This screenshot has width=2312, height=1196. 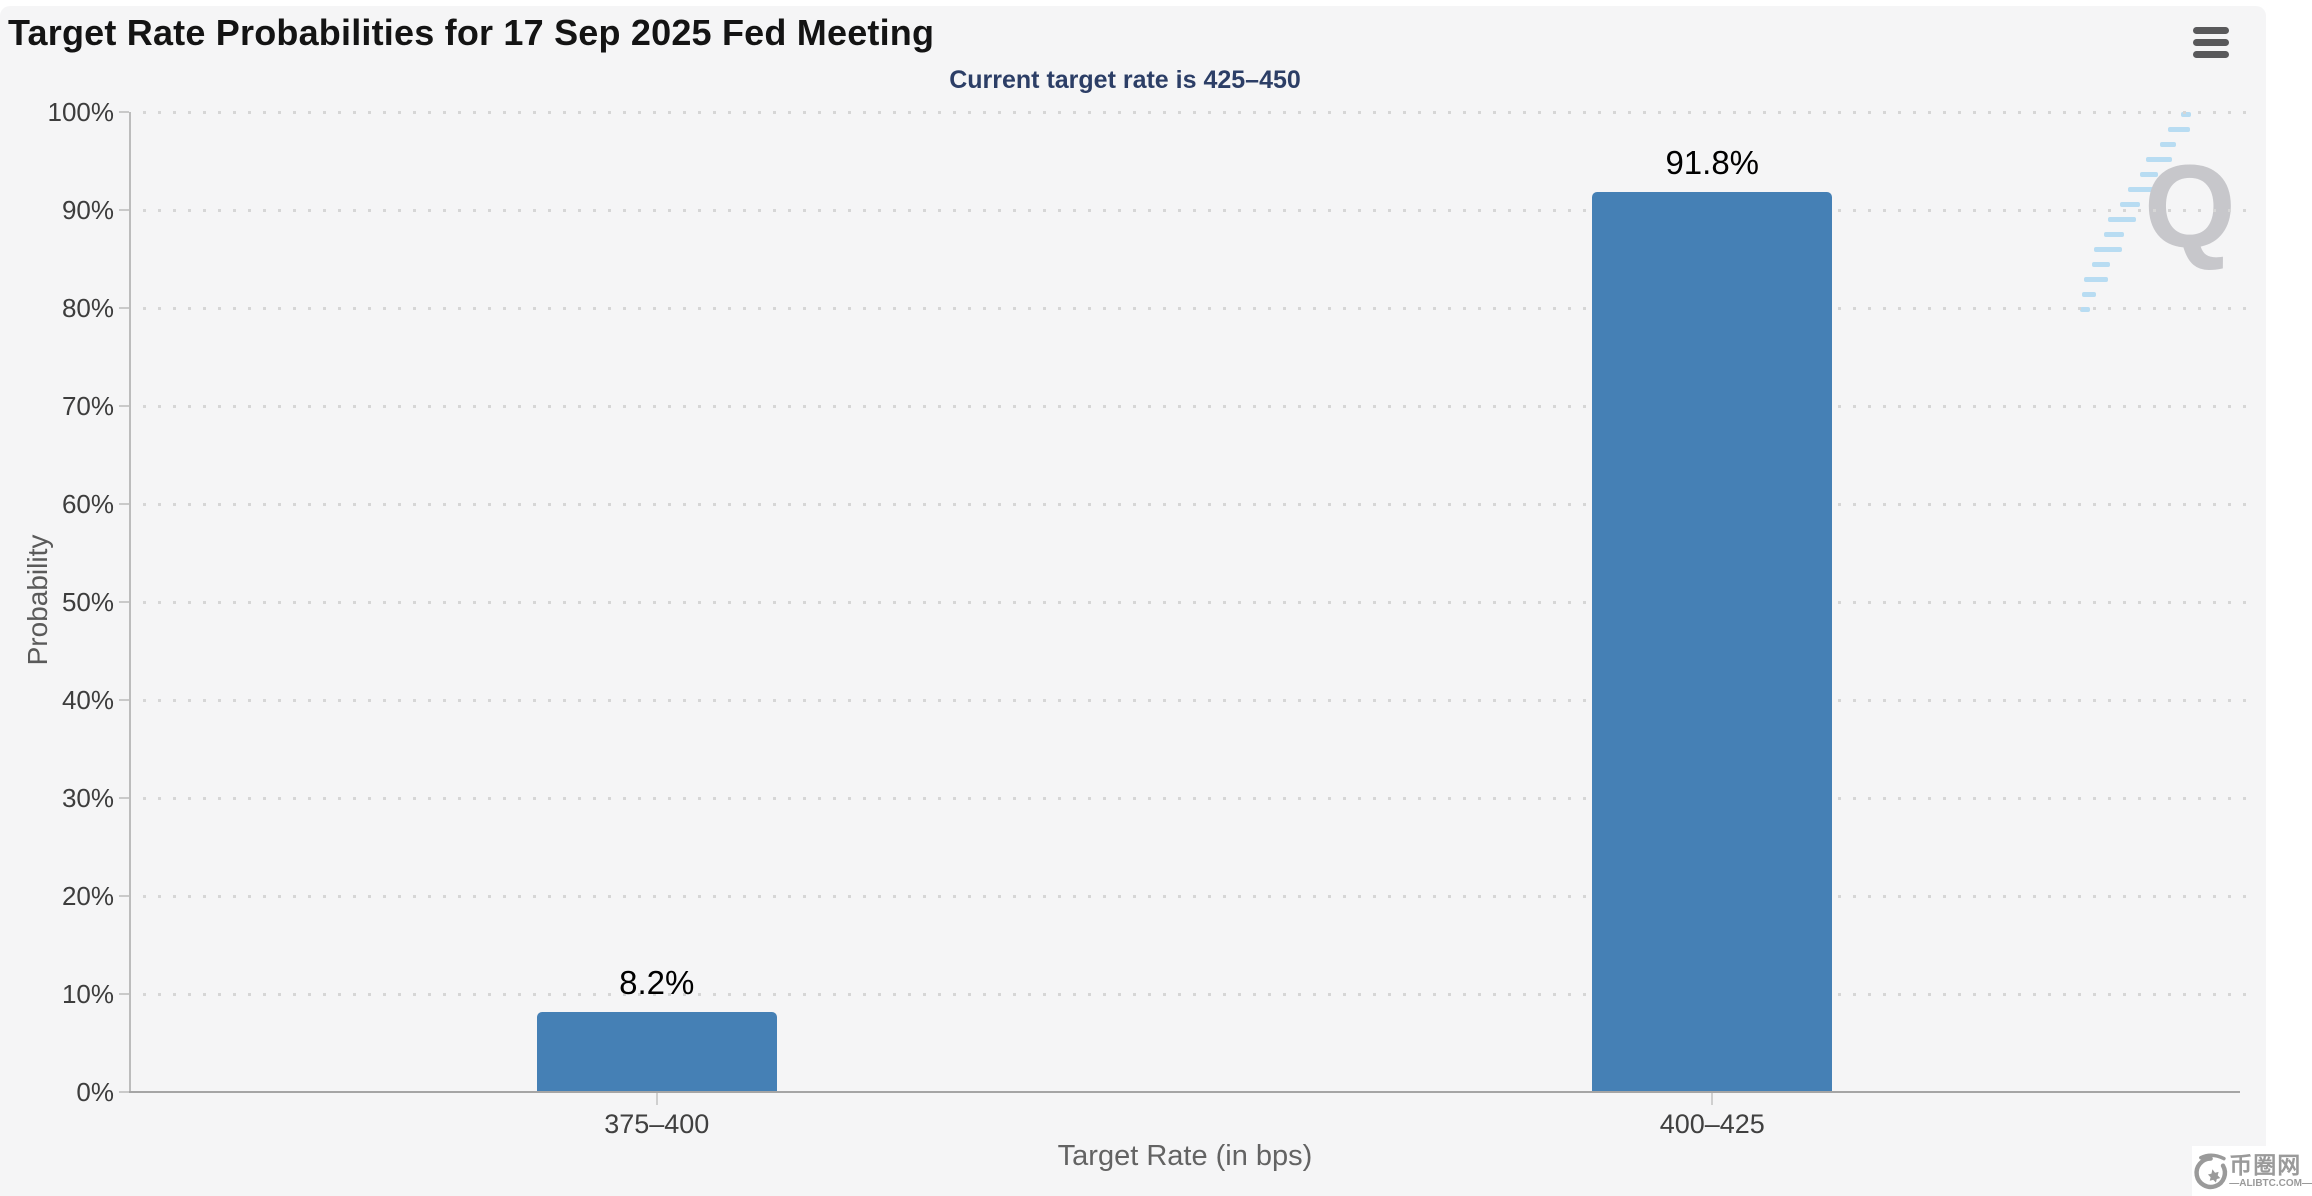 What do you see at coordinates (1185, 1156) in the screenshot?
I see `x-axis-title: Target Rate (in bps)` at bounding box center [1185, 1156].